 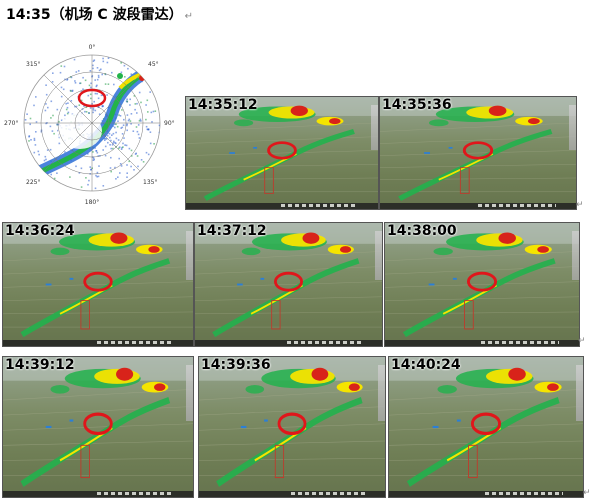 I want to click on radar-panel-7: 14:39:36, so click(x=292, y=427).